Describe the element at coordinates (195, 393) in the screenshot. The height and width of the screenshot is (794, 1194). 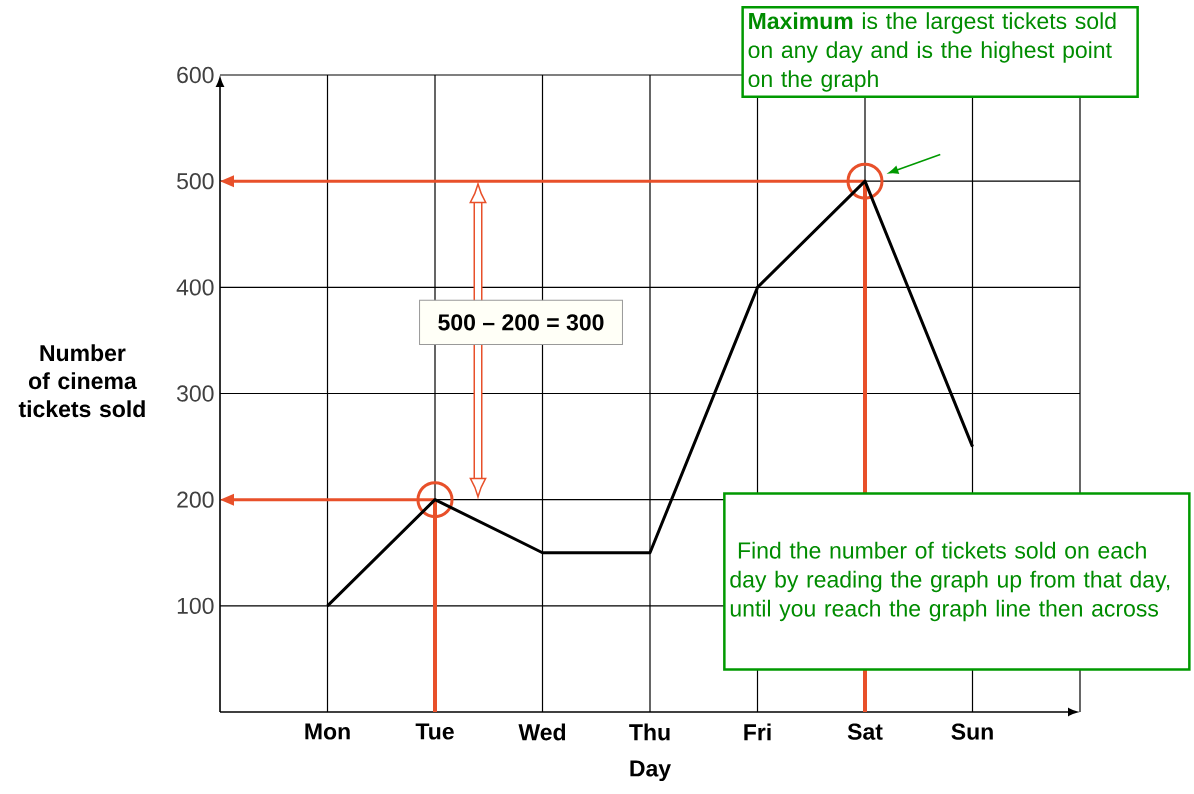
I see `y-tick-label: 300` at that location.